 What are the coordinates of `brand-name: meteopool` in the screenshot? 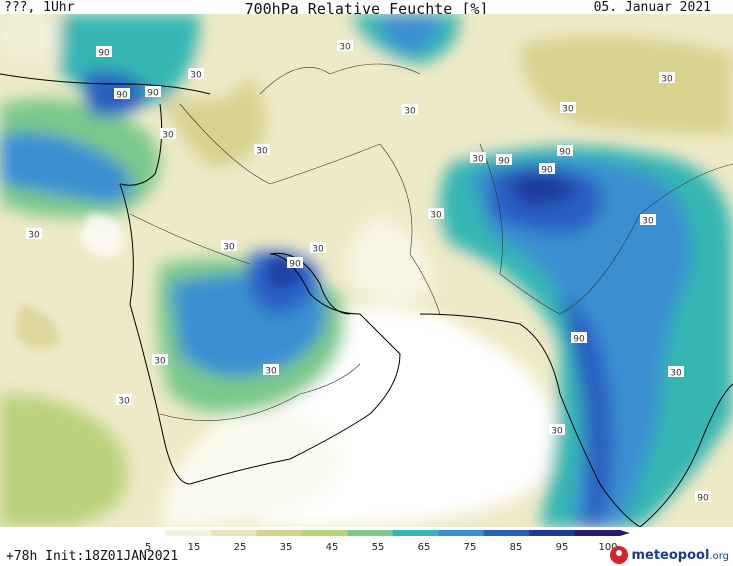 It's located at (670, 555).